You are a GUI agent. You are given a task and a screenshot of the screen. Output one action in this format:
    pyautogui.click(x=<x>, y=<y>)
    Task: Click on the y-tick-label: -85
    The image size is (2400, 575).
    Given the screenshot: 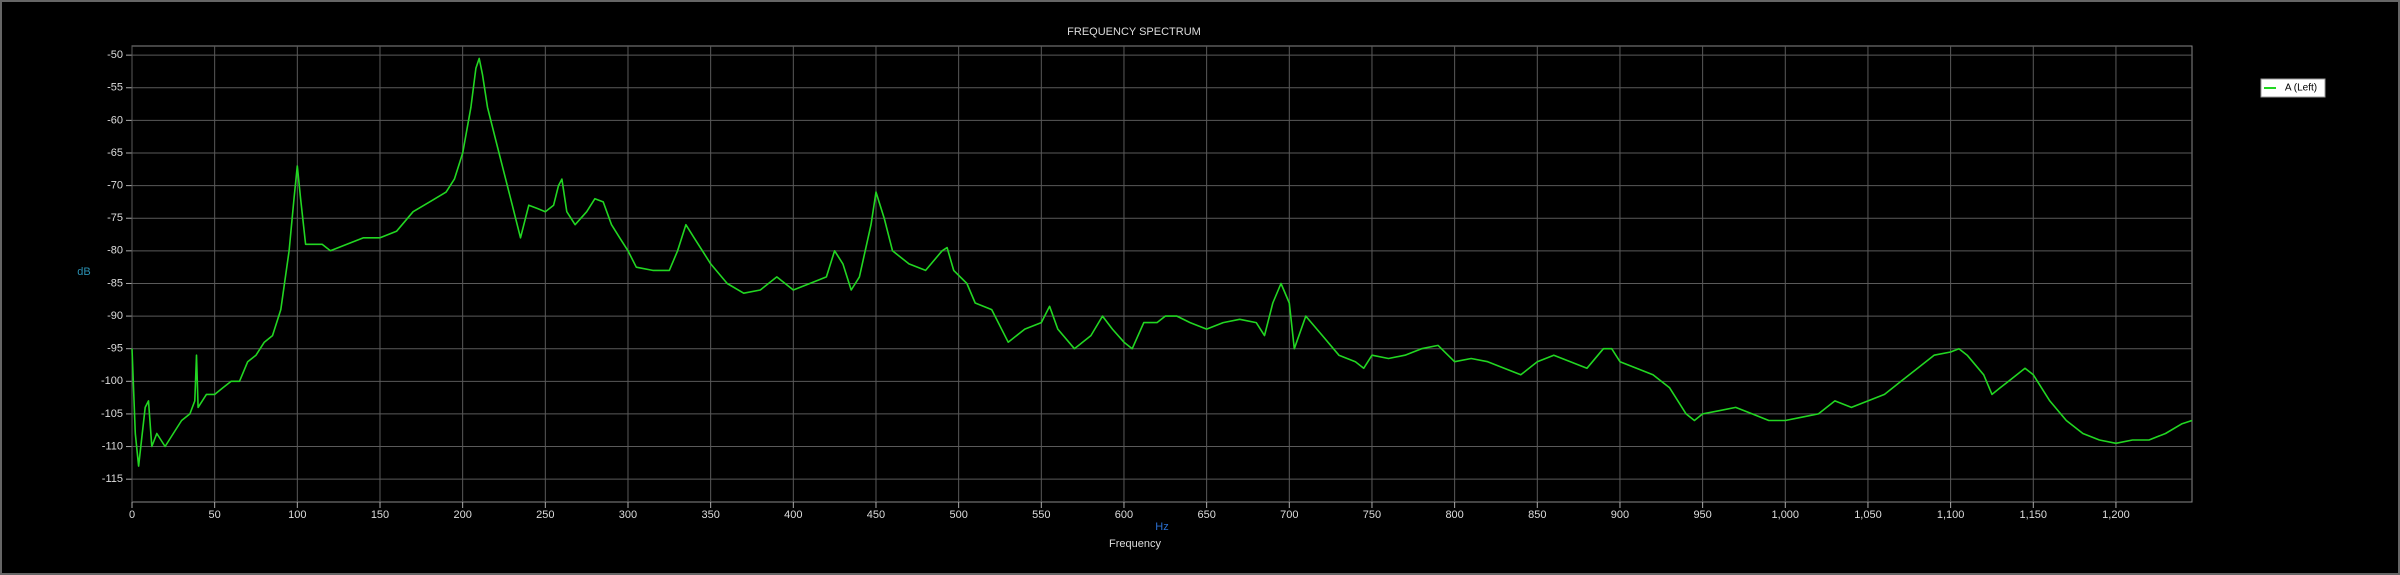 What is the action you would take?
    pyautogui.click(x=115, y=283)
    